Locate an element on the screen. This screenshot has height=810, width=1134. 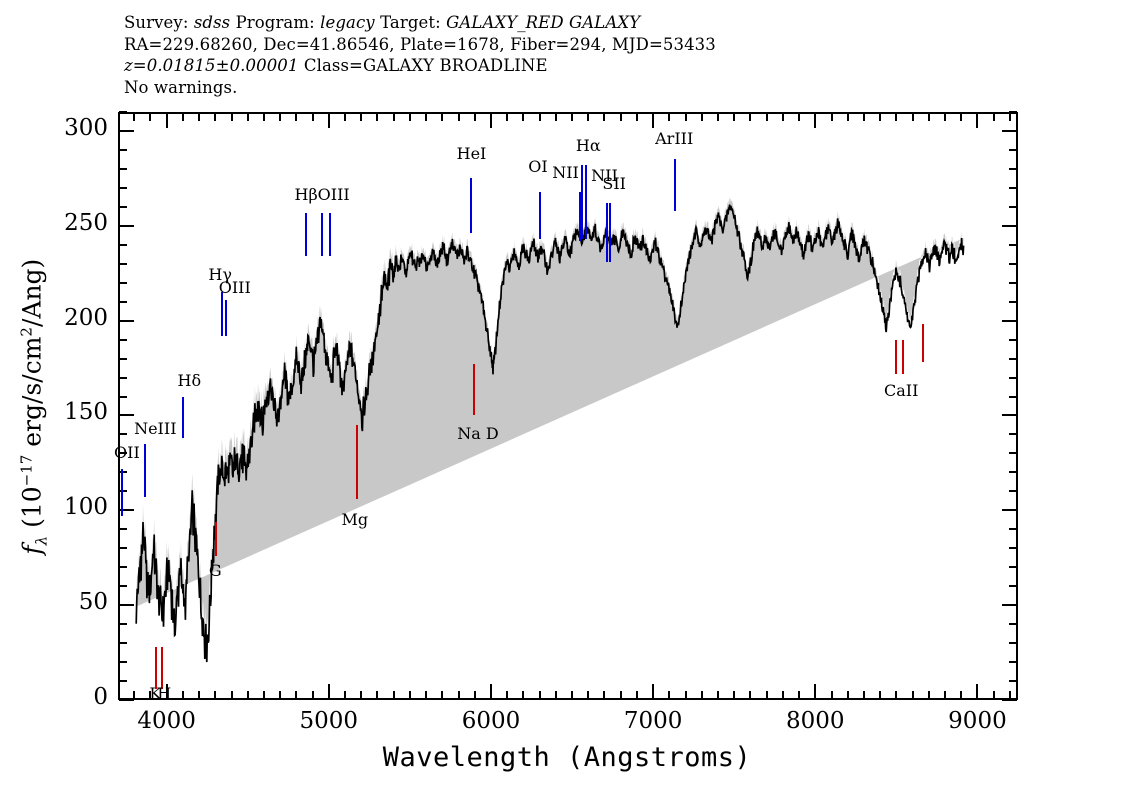
x-tick-label: 5000 is located at coordinates (329, 721).